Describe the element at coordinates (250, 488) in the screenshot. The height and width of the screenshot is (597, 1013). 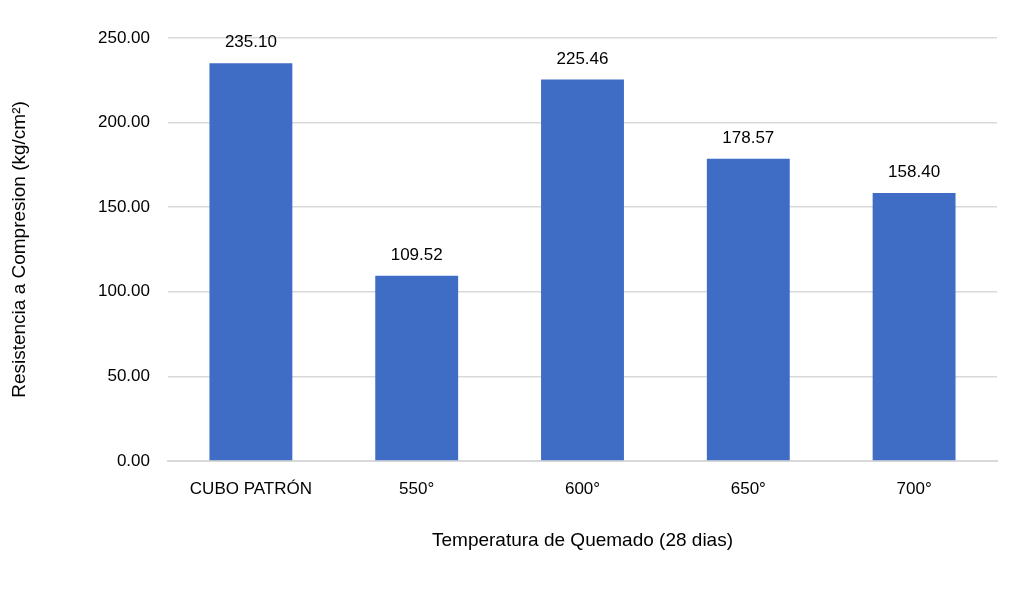
I see `x-tick-label: CUBO PATRÓN` at that location.